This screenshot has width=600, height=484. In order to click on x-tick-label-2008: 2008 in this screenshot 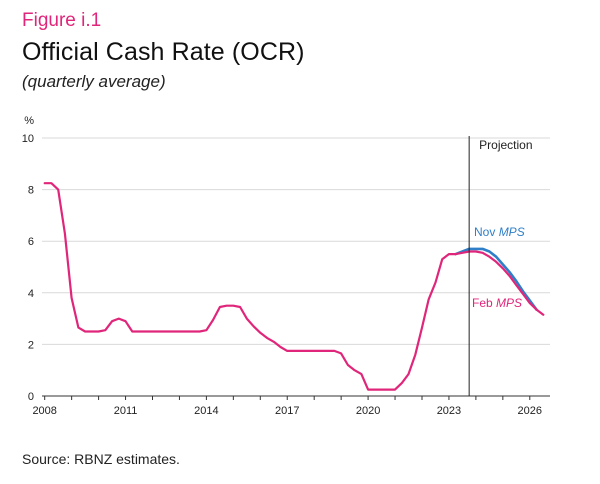, I will do `click(44, 411)`.